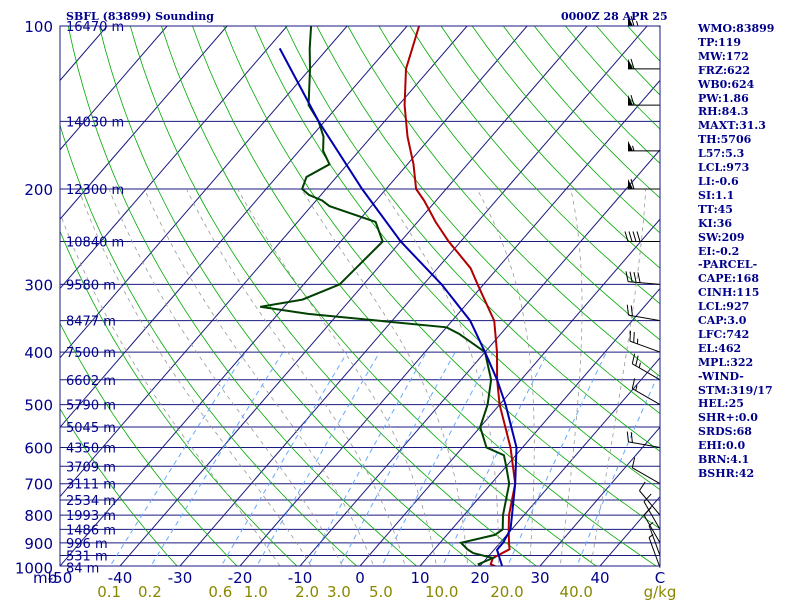 This screenshot has width=800, height=600. What do you see at coordinates (715, 209) in the screenshot?
I see `index-item: TT:45` at bounding box center [715, 209].